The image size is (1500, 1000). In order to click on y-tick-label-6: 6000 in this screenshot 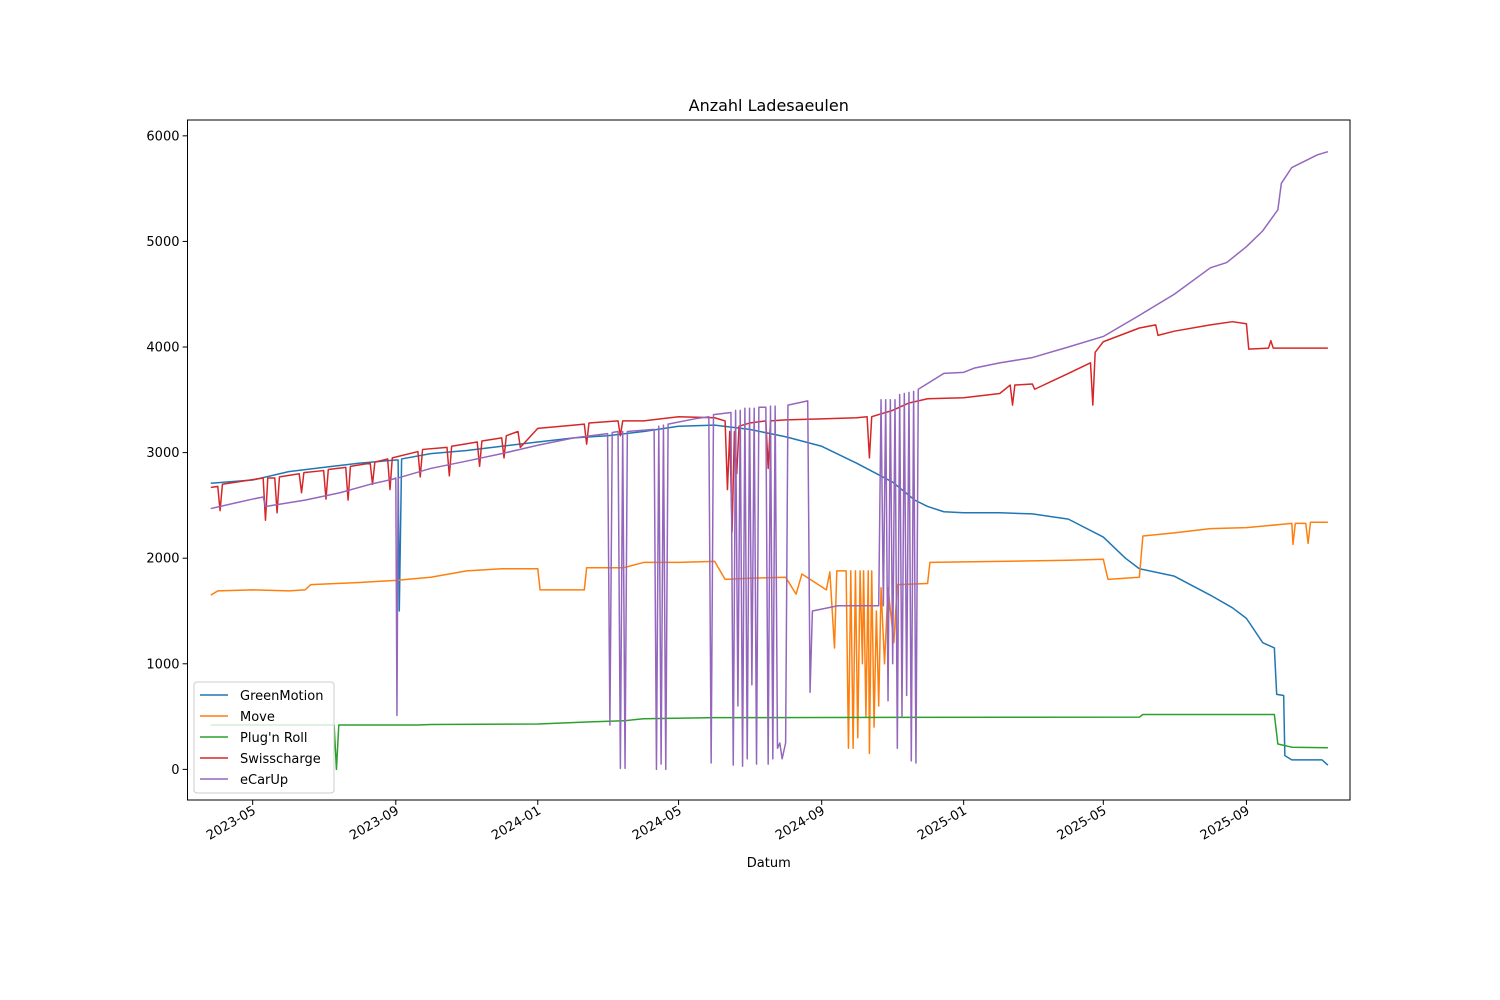, I will do `click(162, 136)`.